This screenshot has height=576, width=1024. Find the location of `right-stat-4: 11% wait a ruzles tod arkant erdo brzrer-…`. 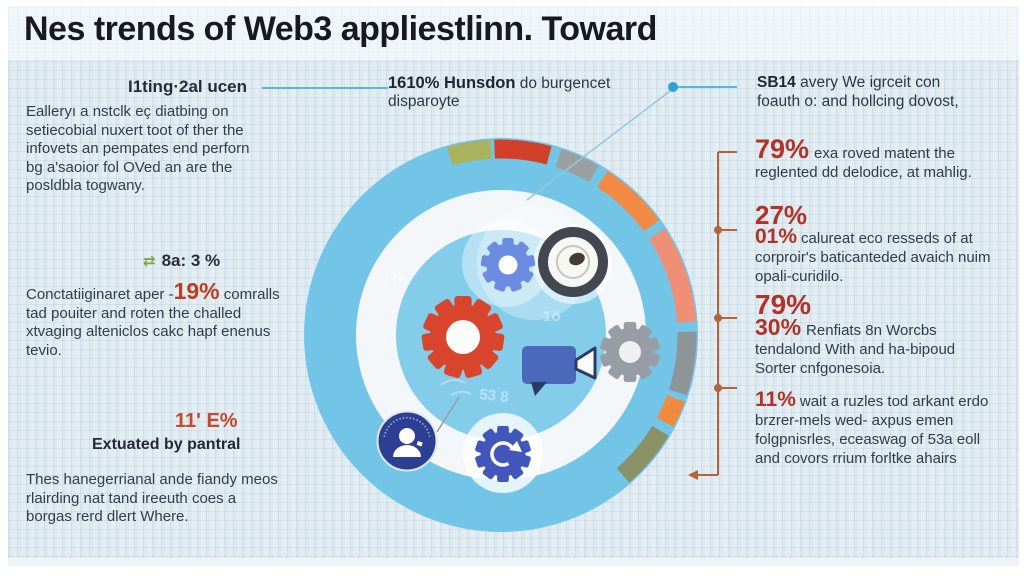

right-stat-4: 11% wait a ruzles tod arkant erdo brzrer-… is located at coordinates (873, 428).